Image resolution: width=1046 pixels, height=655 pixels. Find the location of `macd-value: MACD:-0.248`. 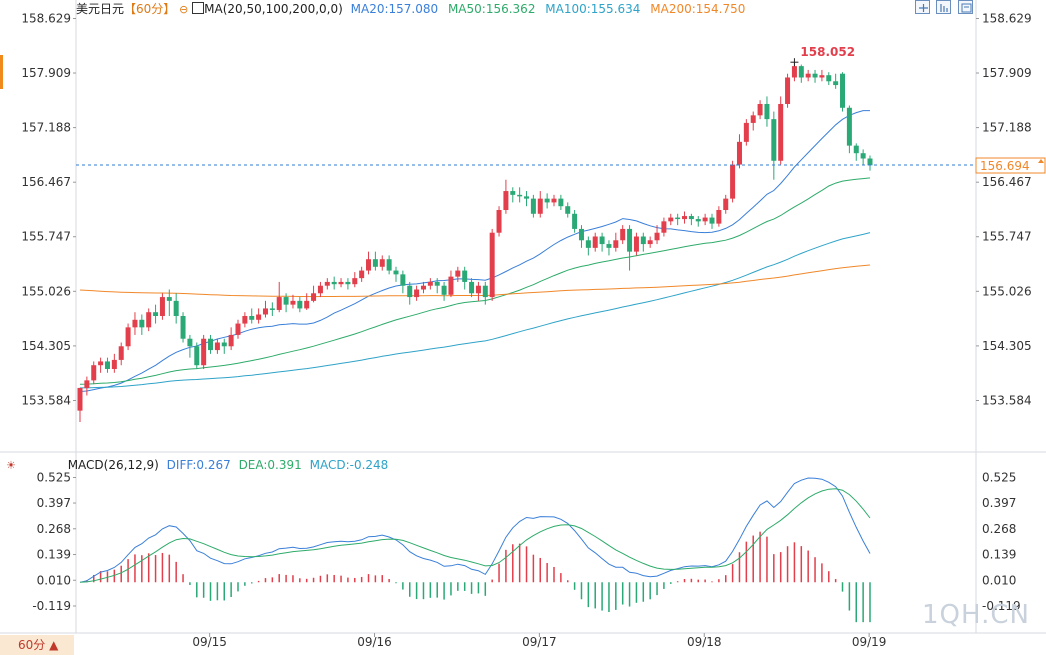

macd-value: MACD:-0.248 is located at coordinates (349, 465).